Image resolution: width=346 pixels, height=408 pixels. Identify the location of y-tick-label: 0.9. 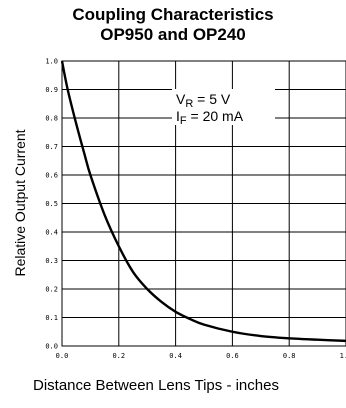
(51, 90).